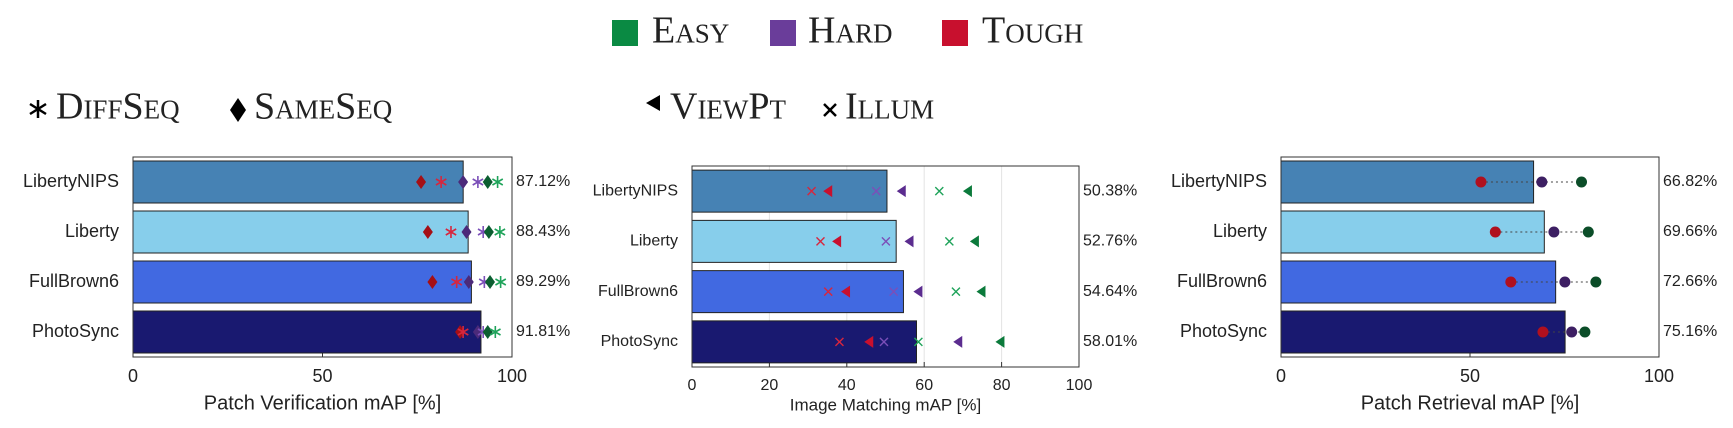  I want to click on x-tick-label: 20, so click(770, 385).